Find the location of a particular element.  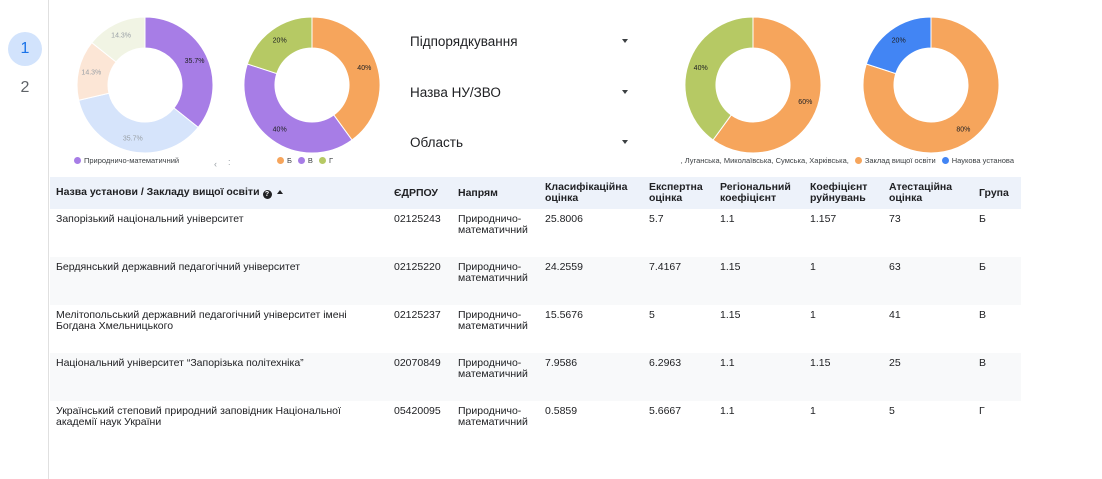

chart-legend-hrupa: Б В Г is located at coordinates (308, 160).